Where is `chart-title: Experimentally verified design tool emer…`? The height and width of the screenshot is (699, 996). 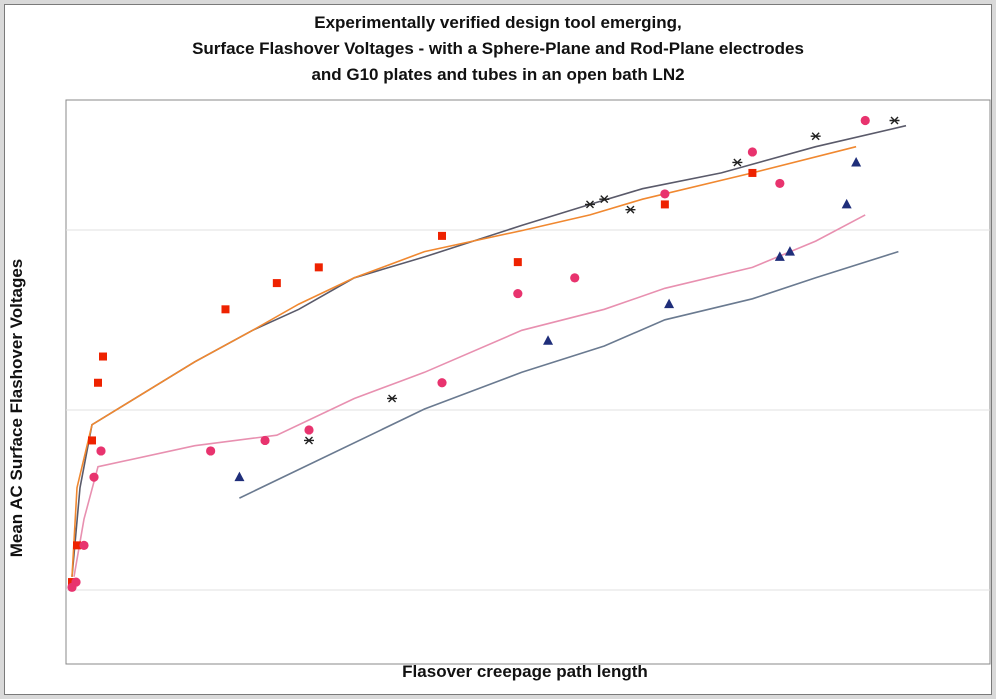
chart-title: Experimentally verified design tool emer… is located at coordinates (498, 49).